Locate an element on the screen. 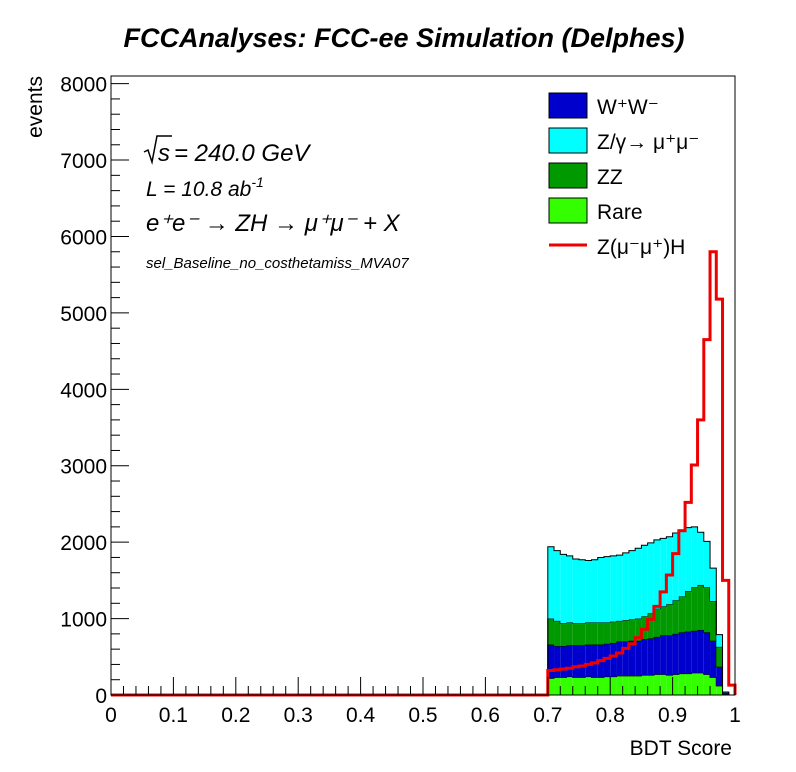 The height and width of the screenshot is (772, 796). legend-swatch-zz is located at coordinates (568, 175).